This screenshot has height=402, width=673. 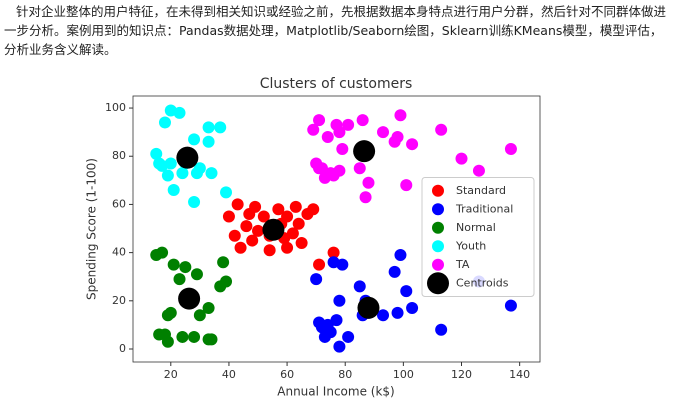 I want to click on y-tick-label: 60, so click(x=119, y=203).